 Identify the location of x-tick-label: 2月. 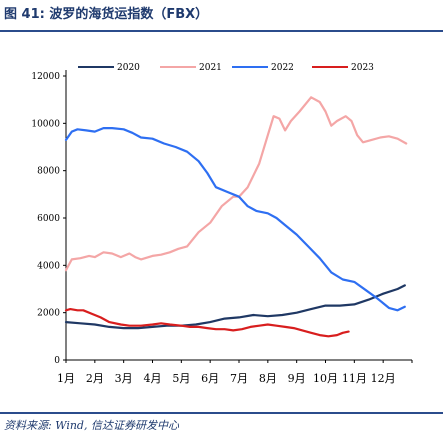
(95, 378).